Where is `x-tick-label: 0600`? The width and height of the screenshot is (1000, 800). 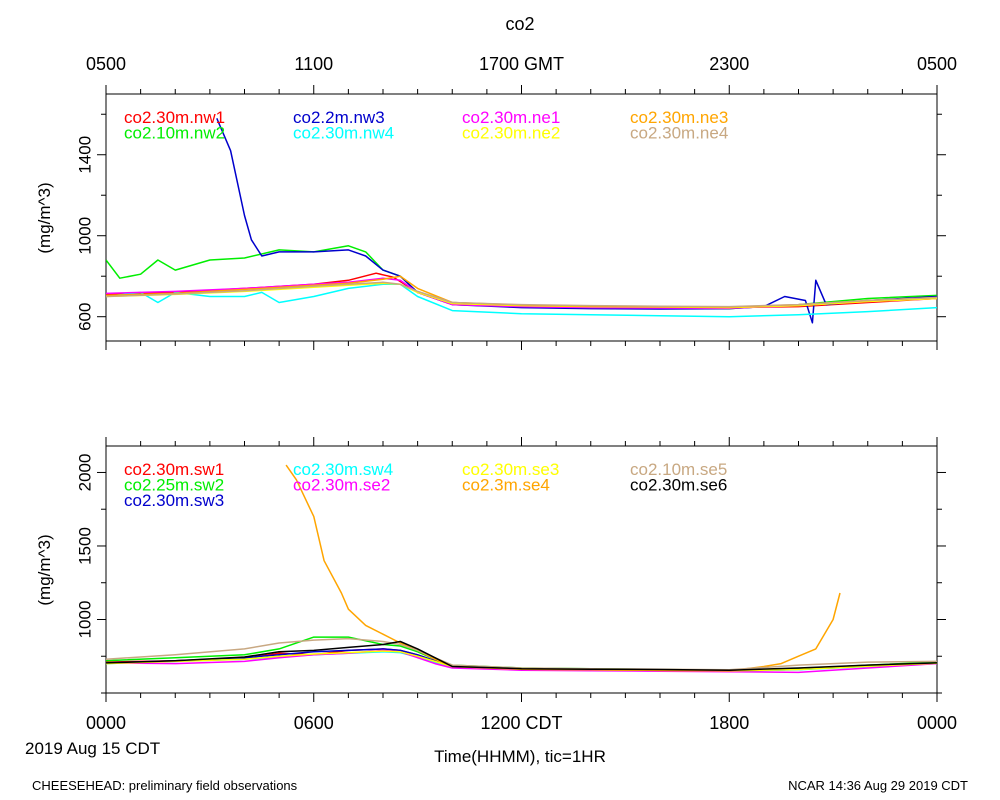
x-tick-label: 0600 is located at coordinates (314, 723).